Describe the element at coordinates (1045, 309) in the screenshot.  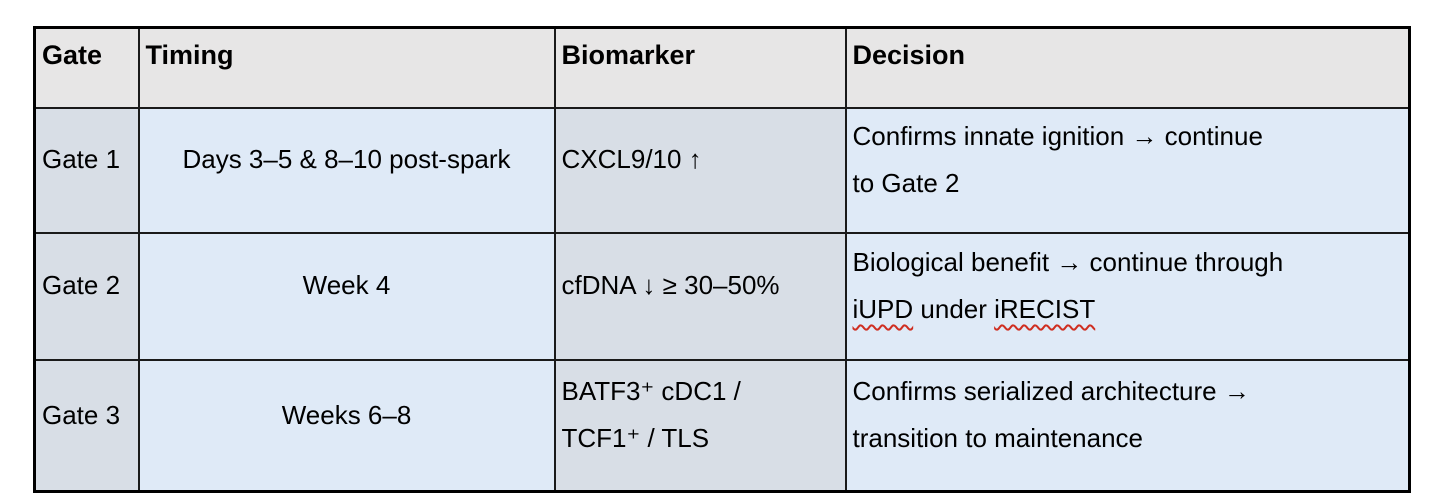
I see `misspelled-word: iRECIST` at that location.